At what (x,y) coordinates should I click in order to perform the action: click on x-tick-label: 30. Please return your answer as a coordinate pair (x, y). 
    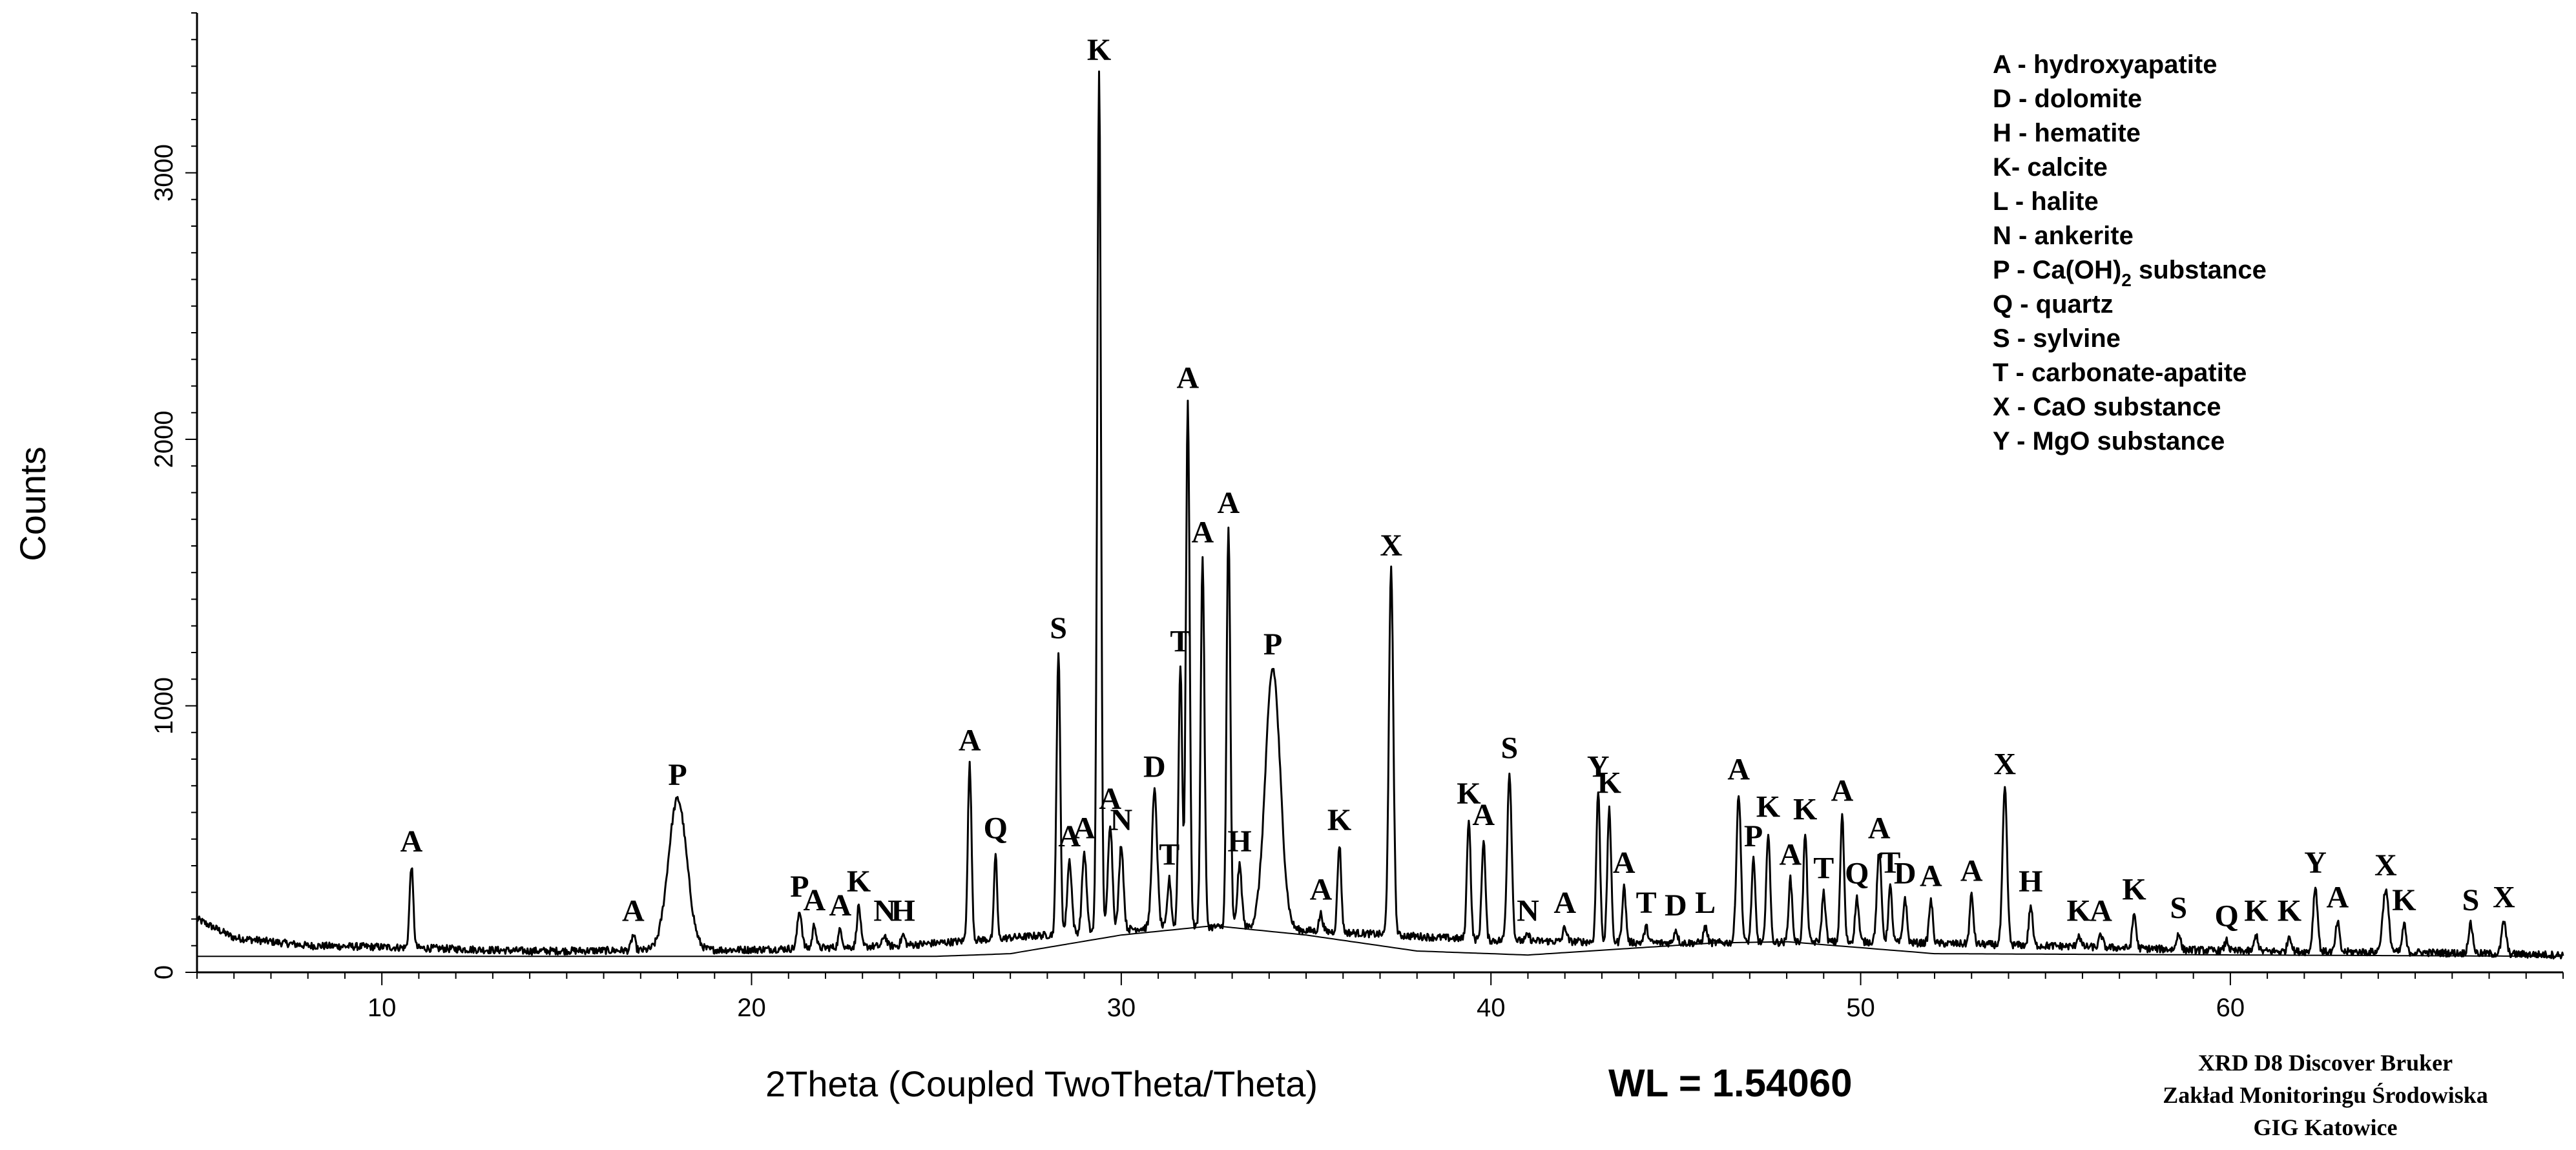
    Looking at the image, I should click on (1121, 1008).